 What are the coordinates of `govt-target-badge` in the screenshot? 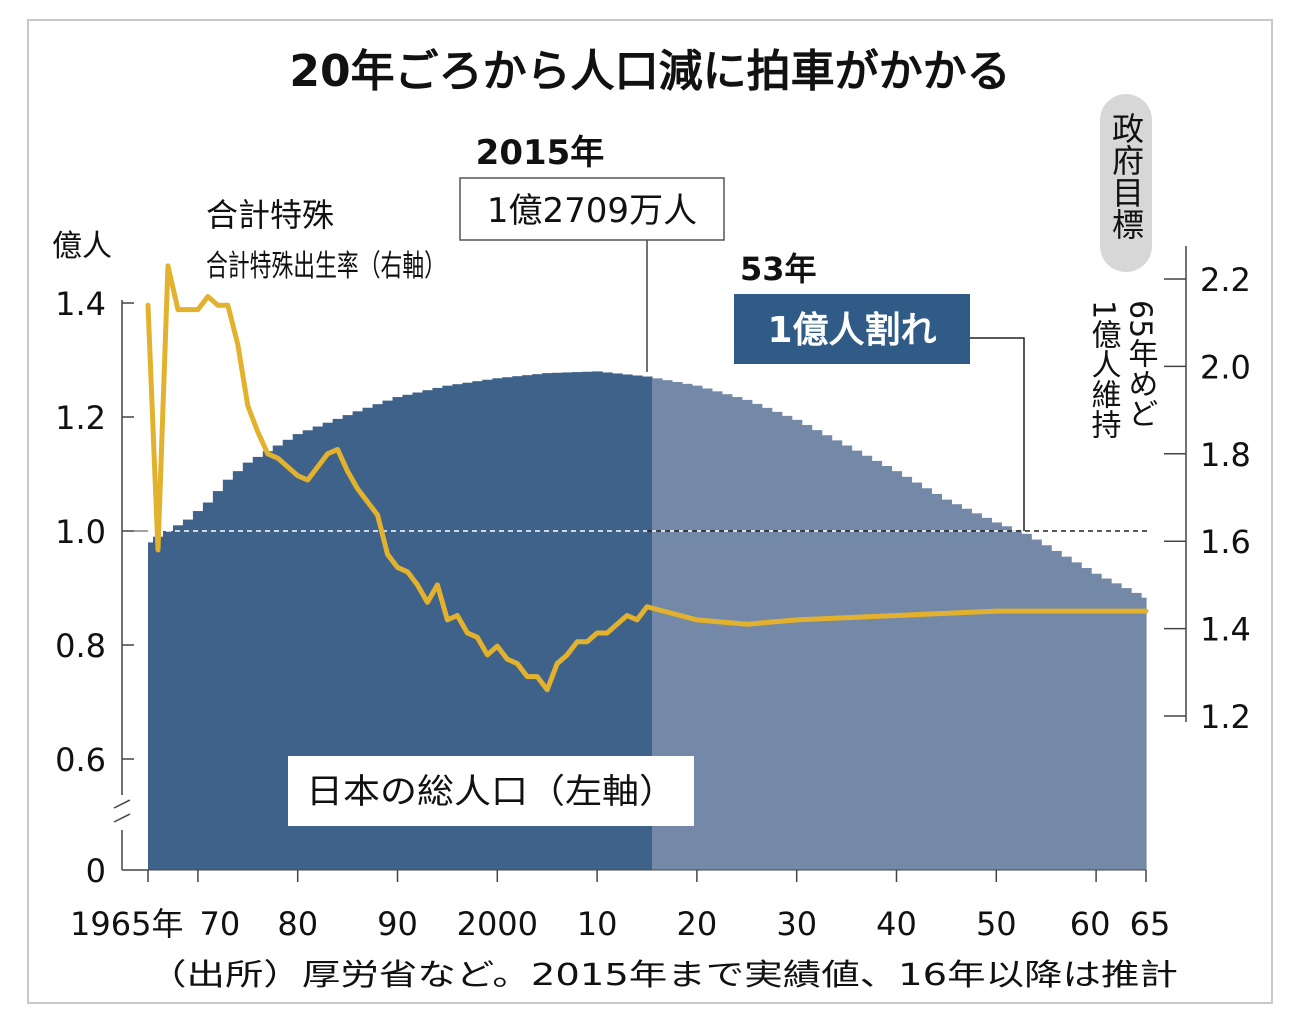 It's located at (1126, 183).